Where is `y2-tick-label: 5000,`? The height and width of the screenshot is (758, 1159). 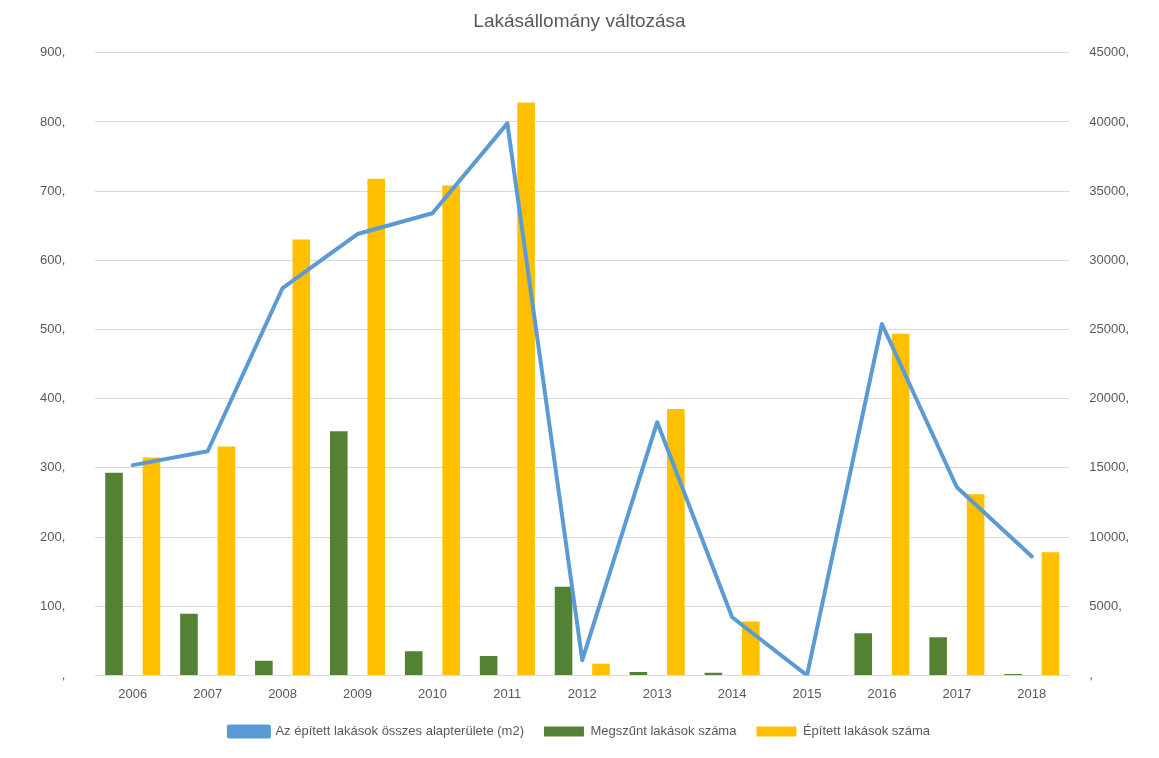
y2-tick-label: 5000, is located at coordinates (1105, 605).